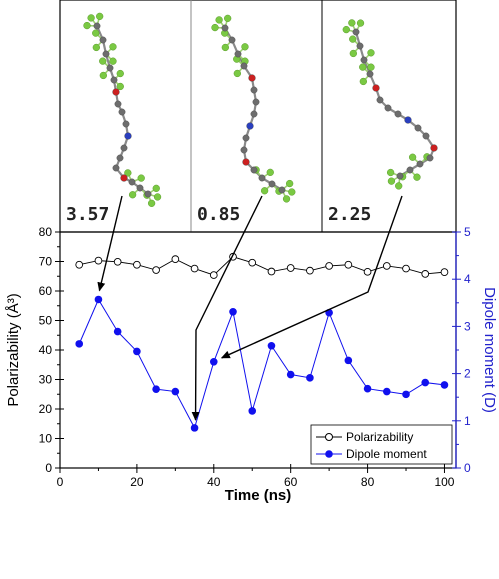  Describe the element at coordinates (258, 495) in the screenshot. I see `x-axis-title: Time (ns)` at that location.